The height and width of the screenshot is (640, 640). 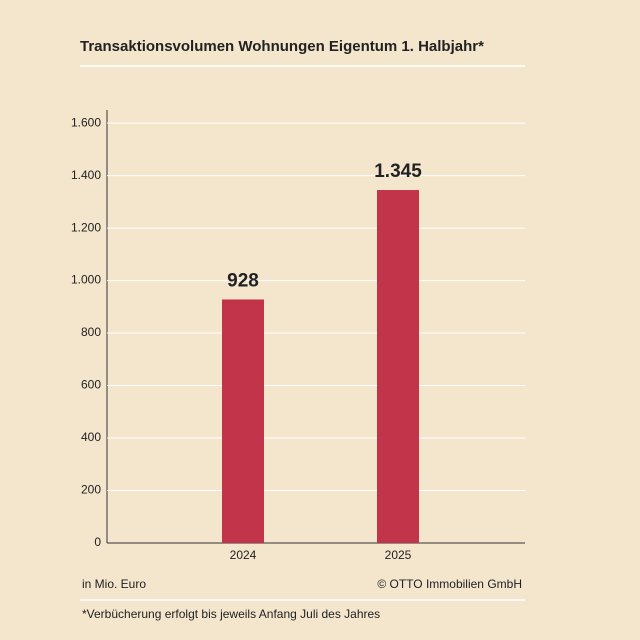 I want to click on y-tick-label: 1.600, so click(x=86, y=122).